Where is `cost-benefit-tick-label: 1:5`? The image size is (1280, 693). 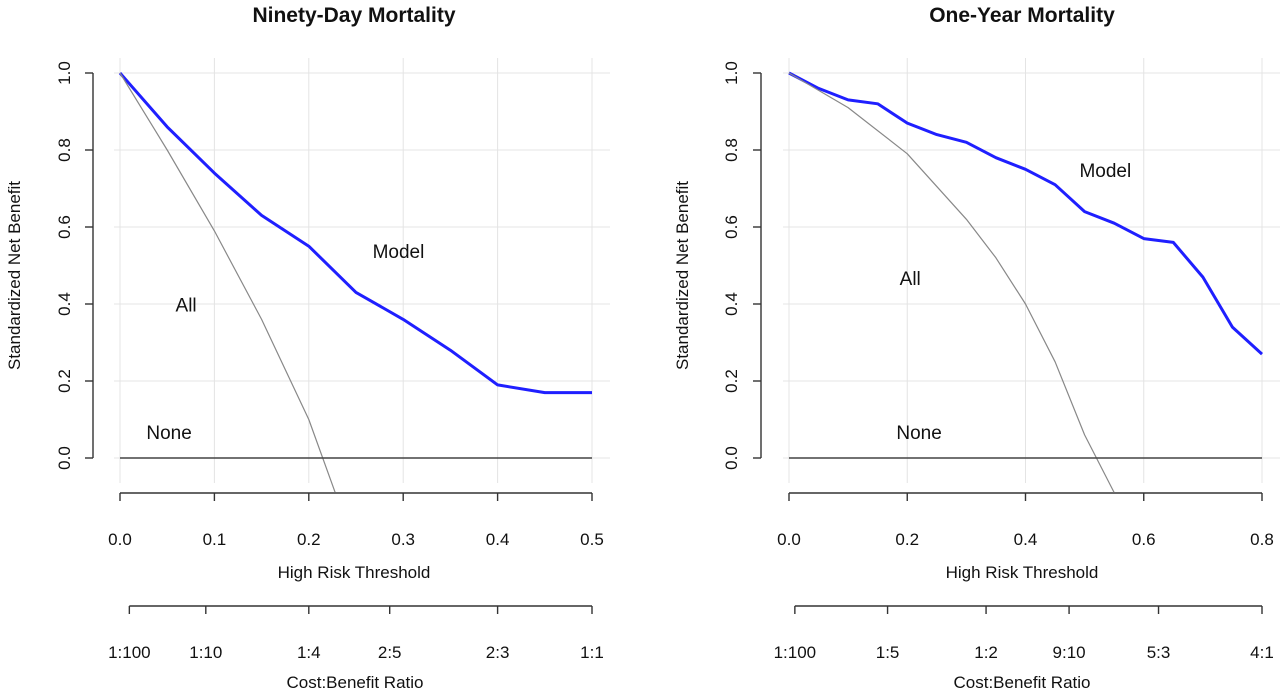 cost-benefit-tick-label: 1:5 is located at coordinates (888, 652).